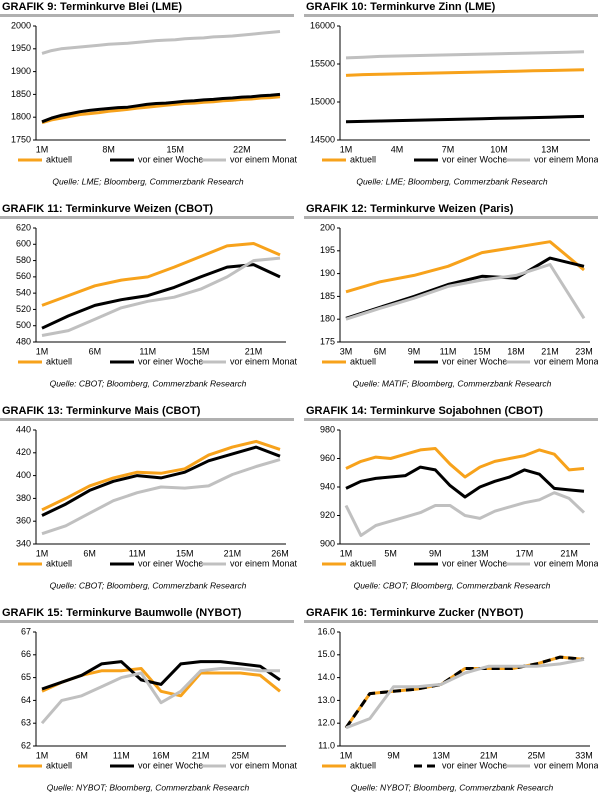  Describe the element at coordinates (322, 25) in the screenshot. I see `y-tick-label: 16000` at that location.